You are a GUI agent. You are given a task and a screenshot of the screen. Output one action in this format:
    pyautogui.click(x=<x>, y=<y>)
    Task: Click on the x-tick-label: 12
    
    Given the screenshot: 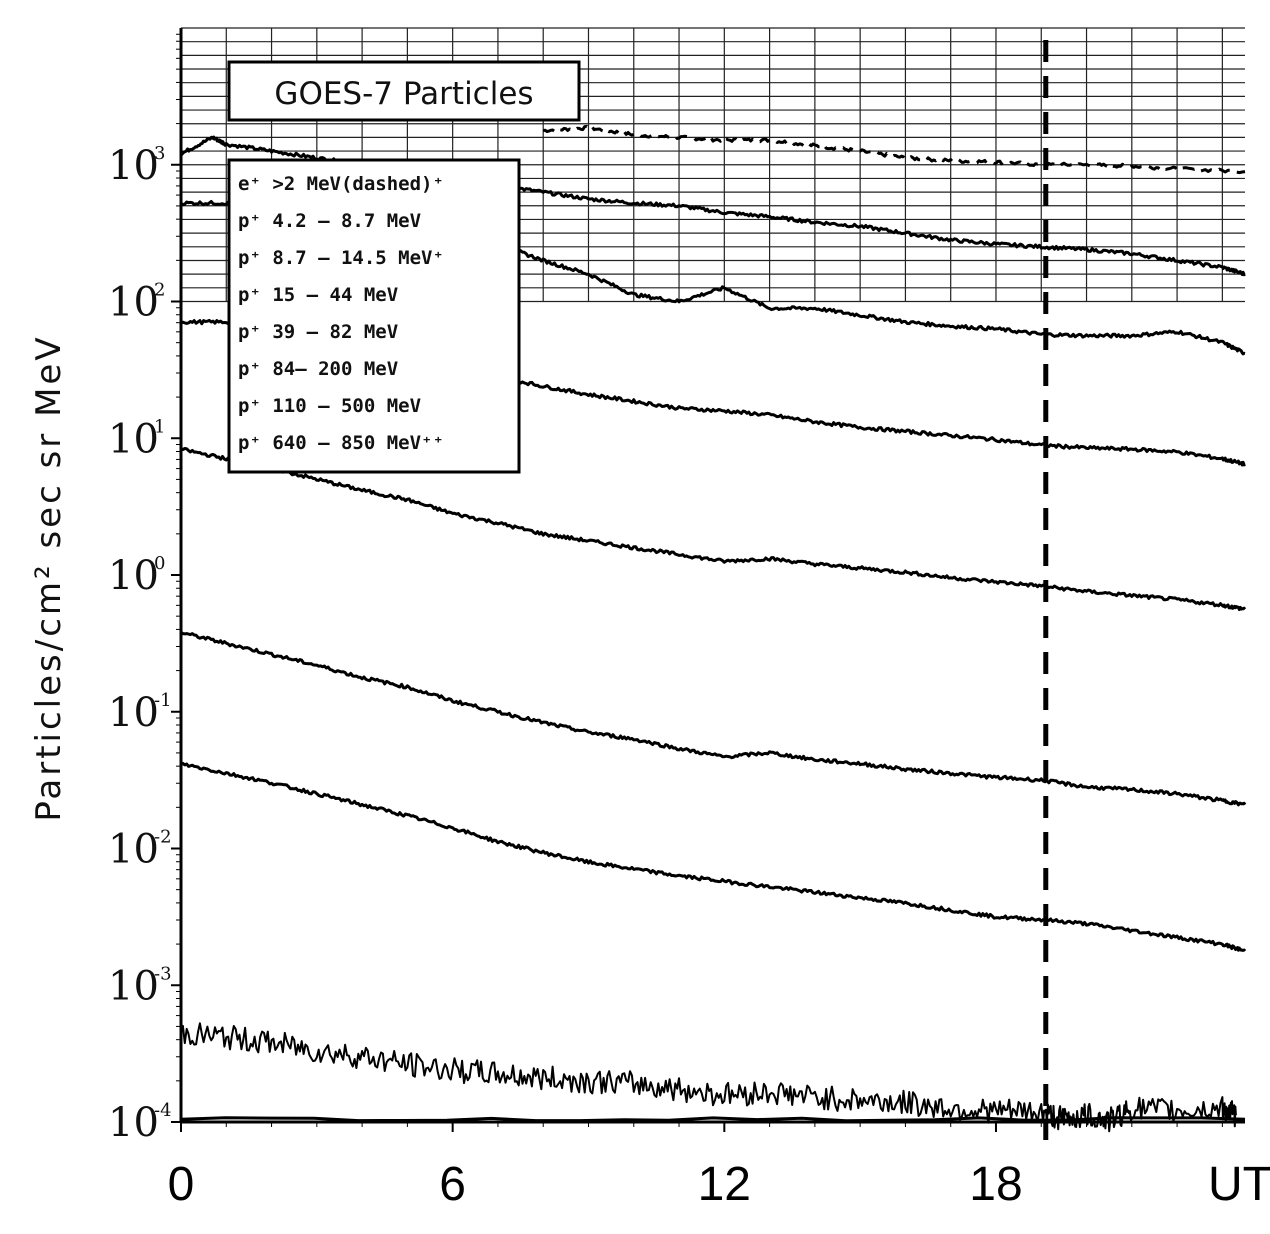 What is the action you would take?
    pyautogui.click(x=724, y=1184)
    